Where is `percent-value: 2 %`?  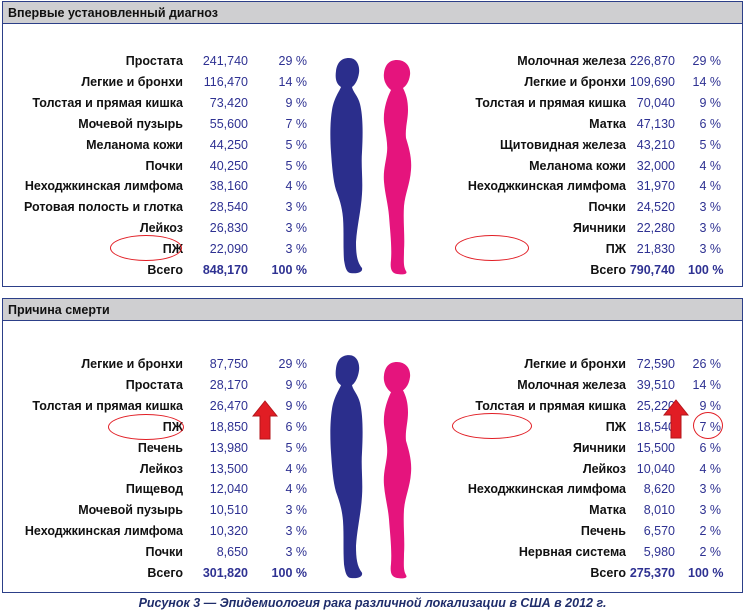 percent-value: 2 % is located at coordinates (710, 552).